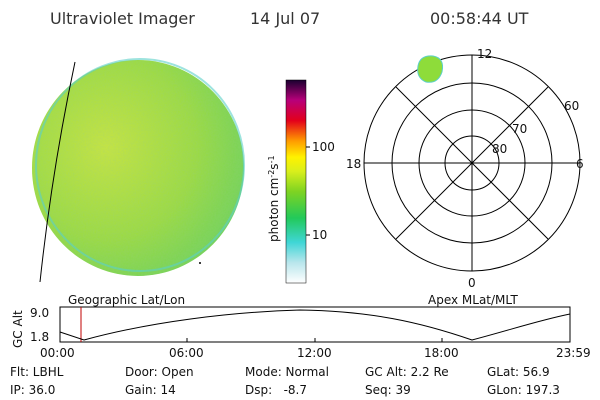  What do you see at coordinates (573, 353) in the screenshot?
I see `orbit-xtick-label: 23:59` at bounding box center [573, 353].